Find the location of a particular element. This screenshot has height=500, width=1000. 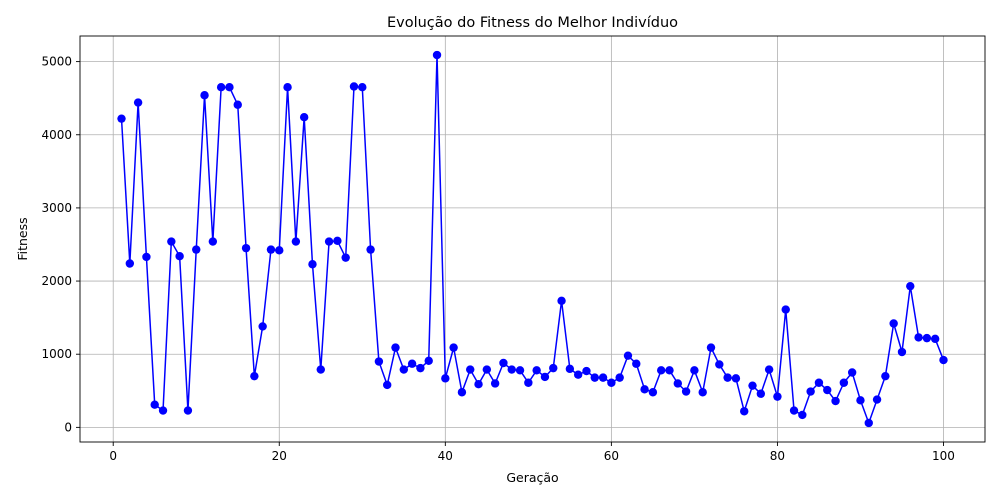

x-tick-label: 20 is located at coordinates (279, 456).